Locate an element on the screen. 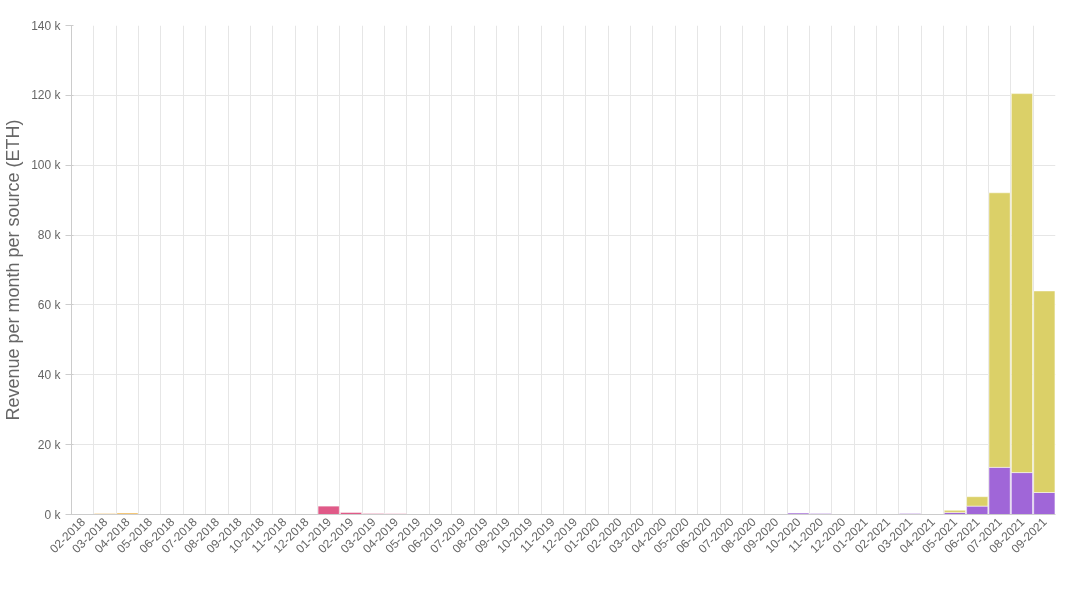 The height and width of the screenshot is (598, 1080). y-tick-label: 20 k is located at coordinates (49, 444).